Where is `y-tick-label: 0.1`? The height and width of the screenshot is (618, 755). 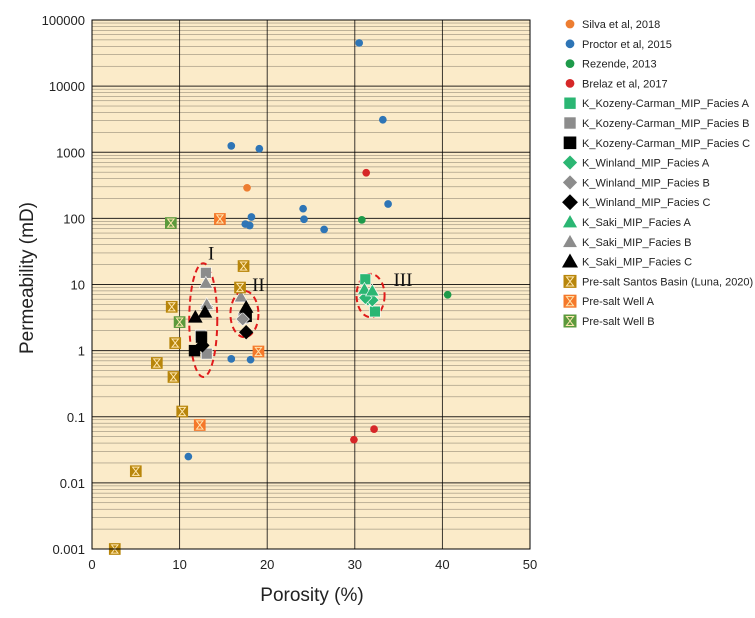 y-tick-label: 0.1 is located at coordinates (76, 417).